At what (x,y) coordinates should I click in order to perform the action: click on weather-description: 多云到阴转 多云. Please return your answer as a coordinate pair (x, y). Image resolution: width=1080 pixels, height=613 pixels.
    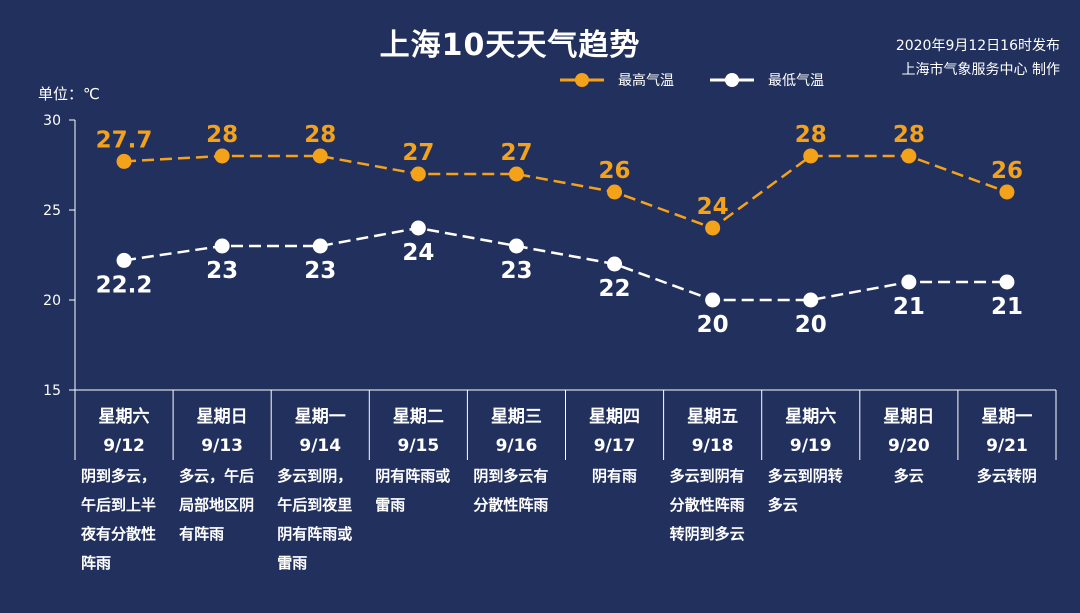
    Looking at the image, I should click on (811, 491).